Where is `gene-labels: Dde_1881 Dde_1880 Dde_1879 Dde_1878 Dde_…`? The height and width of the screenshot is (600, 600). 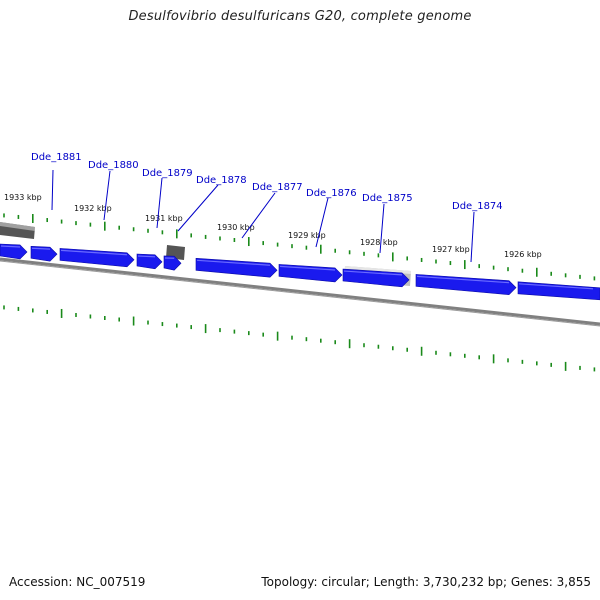
gene-labels: Dde_1881 Dde_1880 Dde_1879 Dde_1878 Dde_… is located at coordinates (267, 207).